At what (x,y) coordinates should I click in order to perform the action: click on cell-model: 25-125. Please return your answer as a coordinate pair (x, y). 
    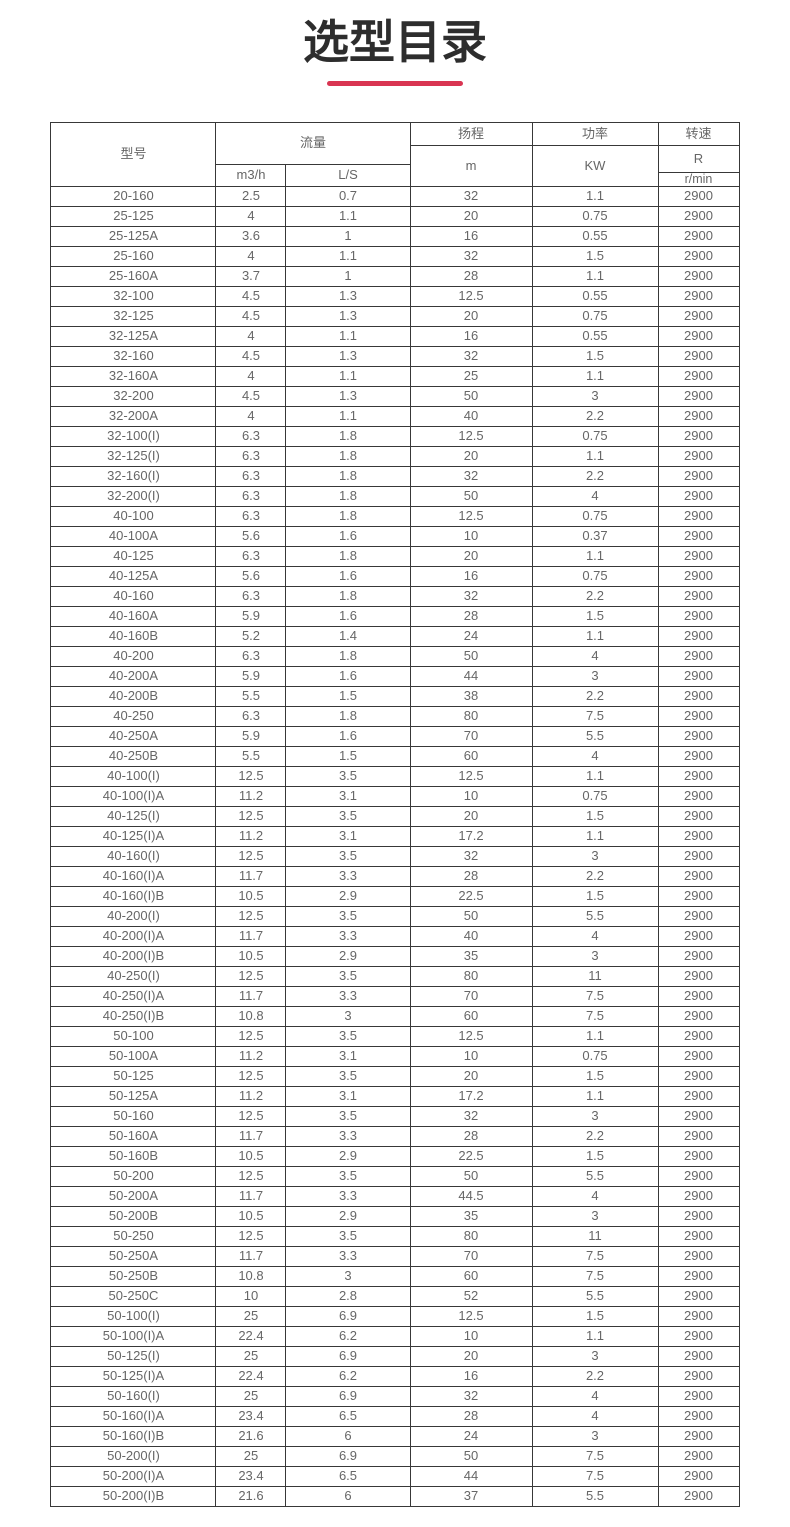
    Looking at the image, I should click on (133, 216).